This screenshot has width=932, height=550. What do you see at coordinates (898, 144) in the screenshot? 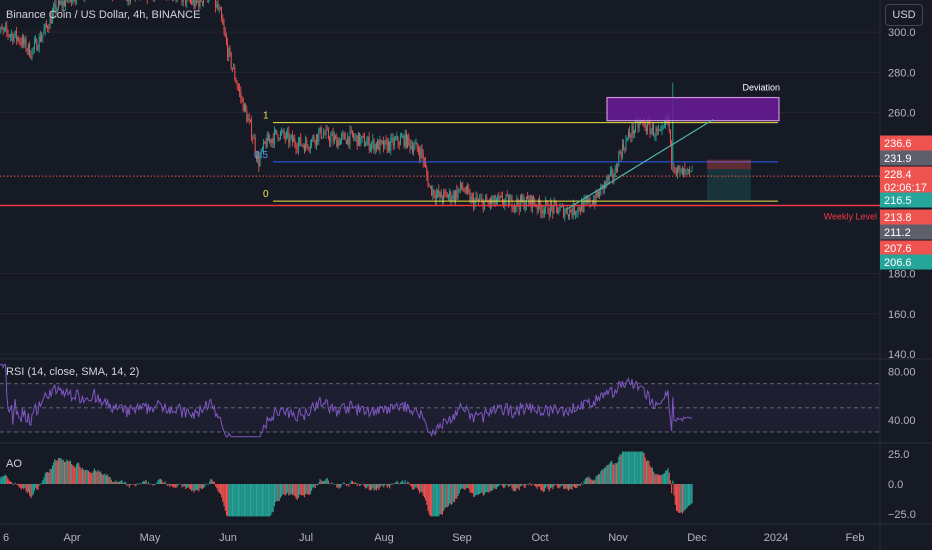
I see `price-label-text: 236.6` at bounding box center [898, 144].